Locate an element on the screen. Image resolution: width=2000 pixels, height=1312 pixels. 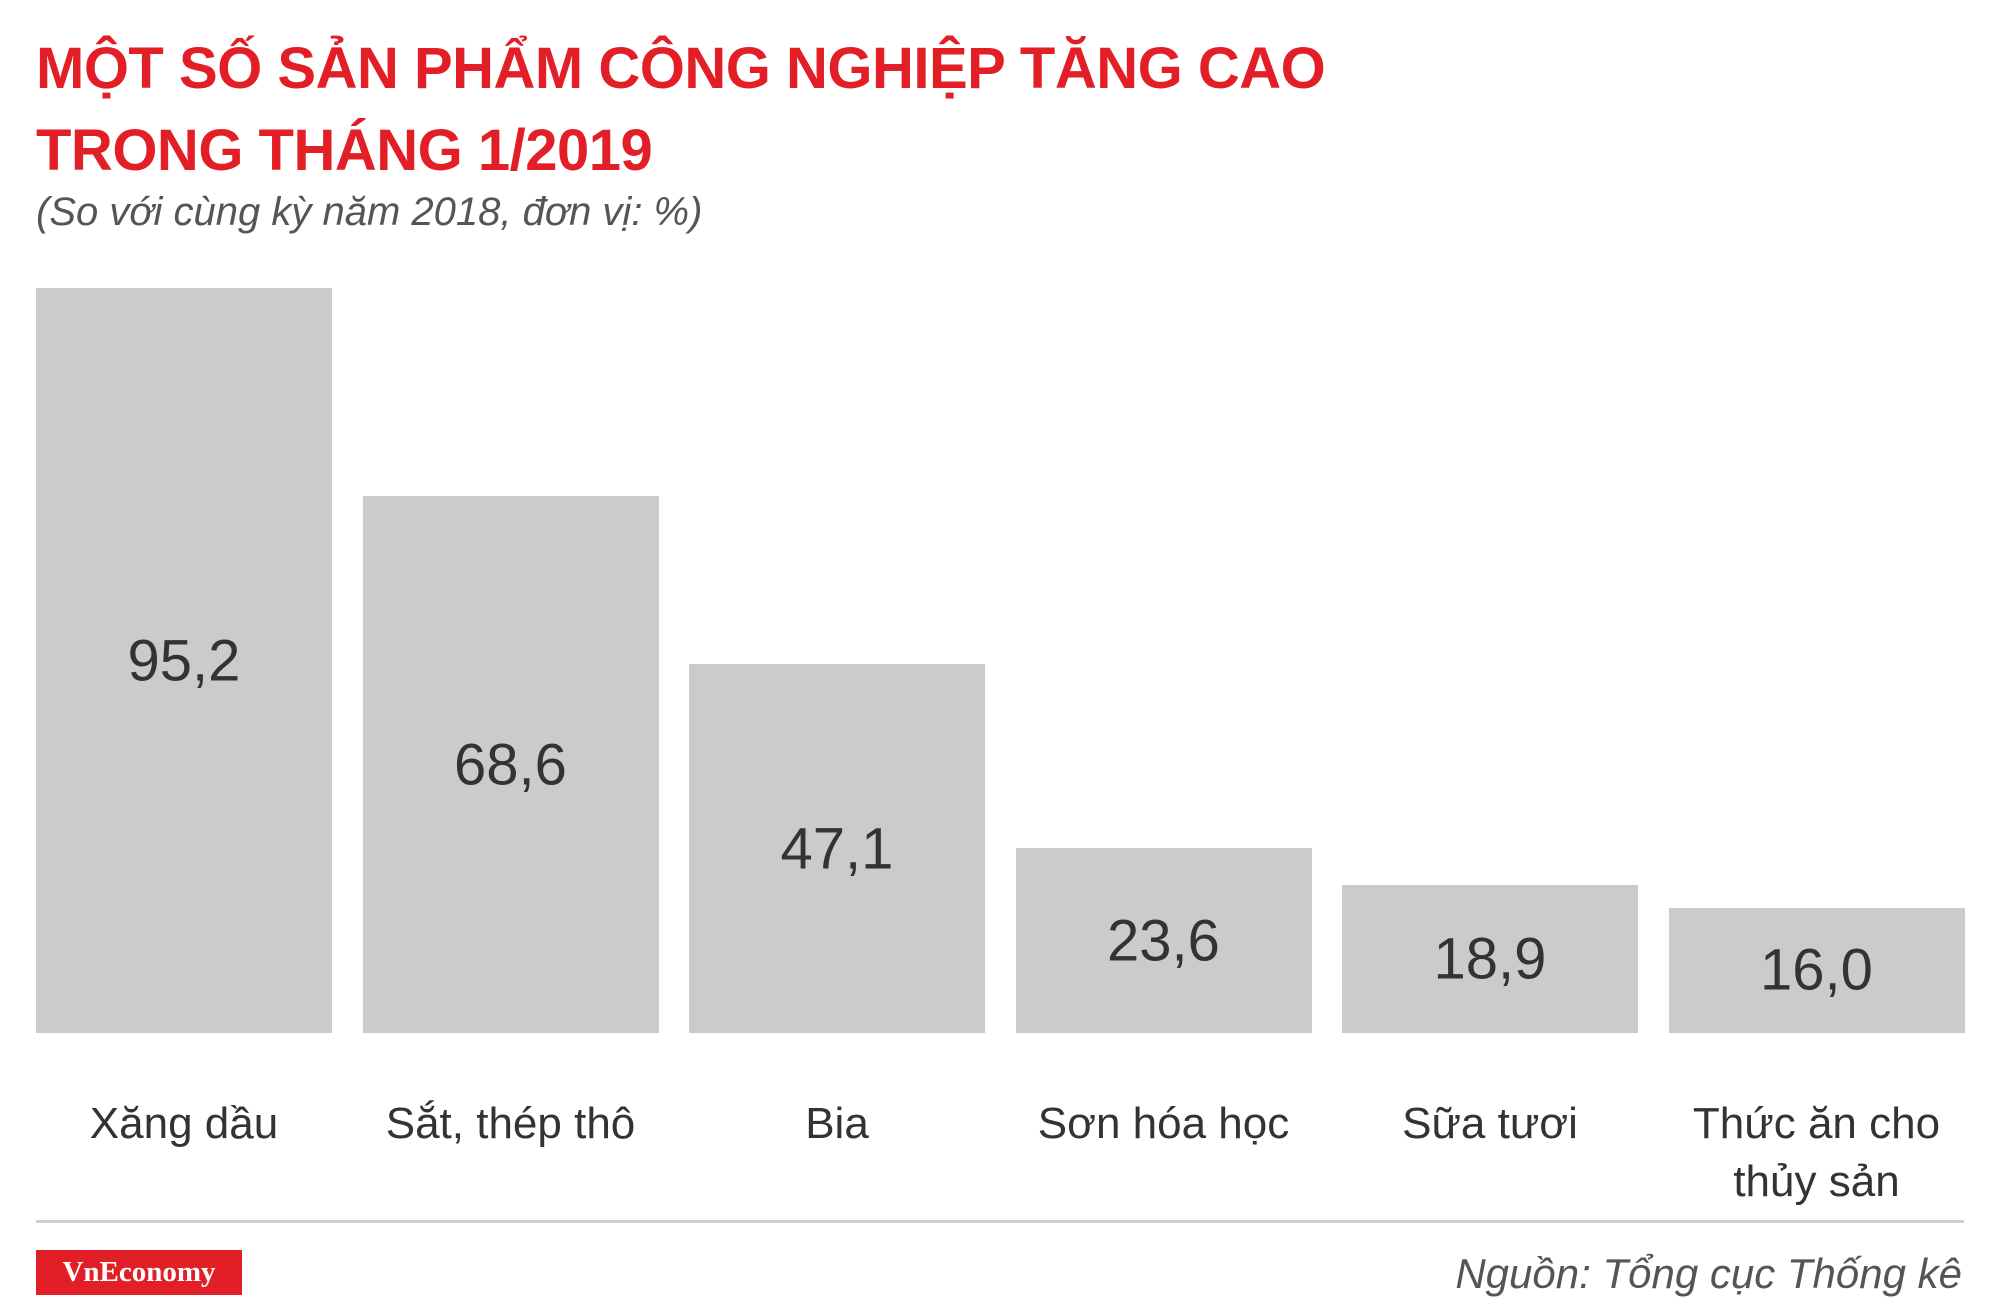
value-label: 47,1 is located at coordinates (837, 849).